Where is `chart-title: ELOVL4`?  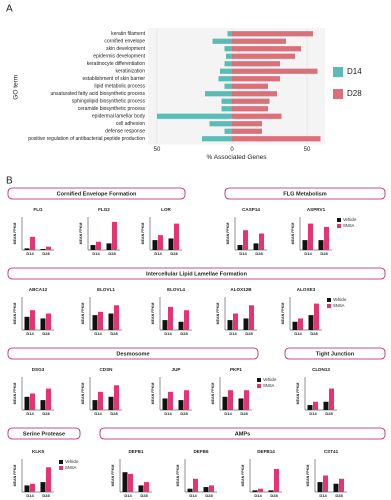 chart-title: ELOVL4 is located at coordinates (176, 289).